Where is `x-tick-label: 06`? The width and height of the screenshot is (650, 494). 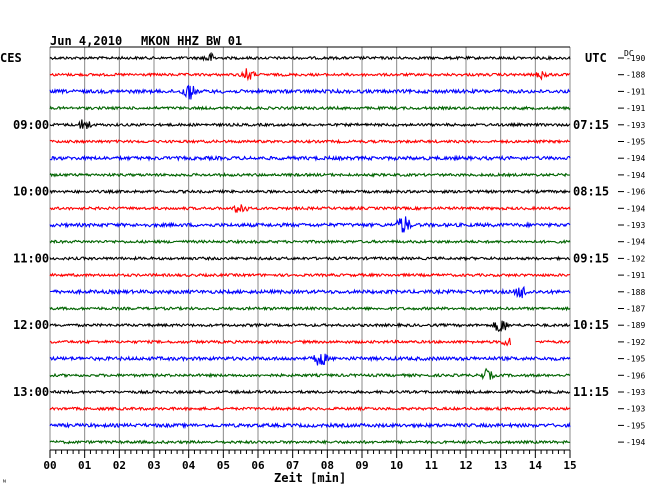
x-tick-label: 06 is located at coordinates (258, 465).